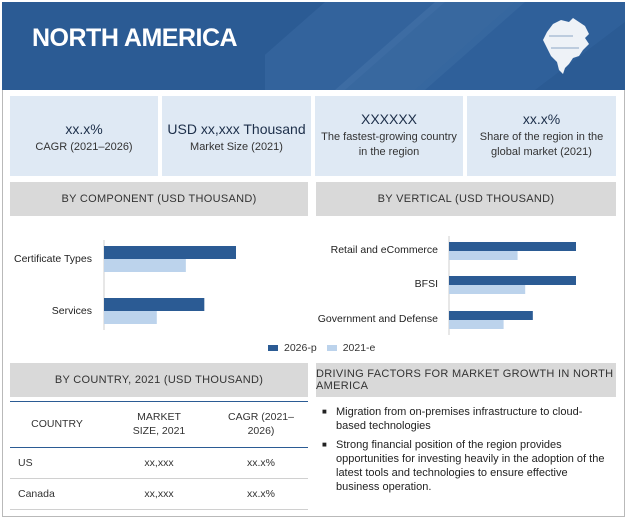 The image size is (627, 519). Describe the element at coordinates (52, 259) in the screenshot. I see `component-label-certificate-types: Certificate Types` at that location.